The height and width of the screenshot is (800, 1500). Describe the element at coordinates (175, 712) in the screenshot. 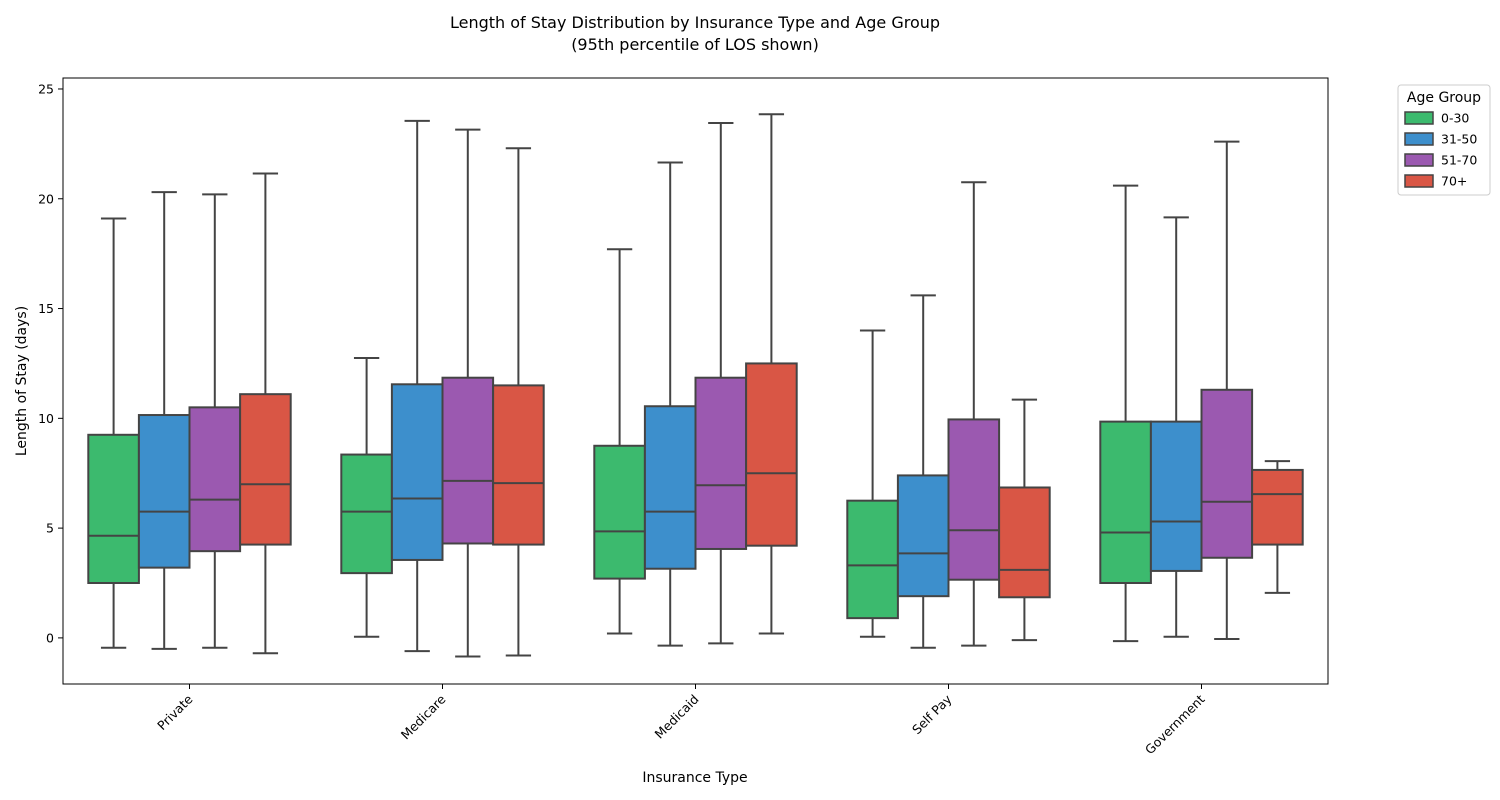

I see `x-tick-label: Private` at that location.